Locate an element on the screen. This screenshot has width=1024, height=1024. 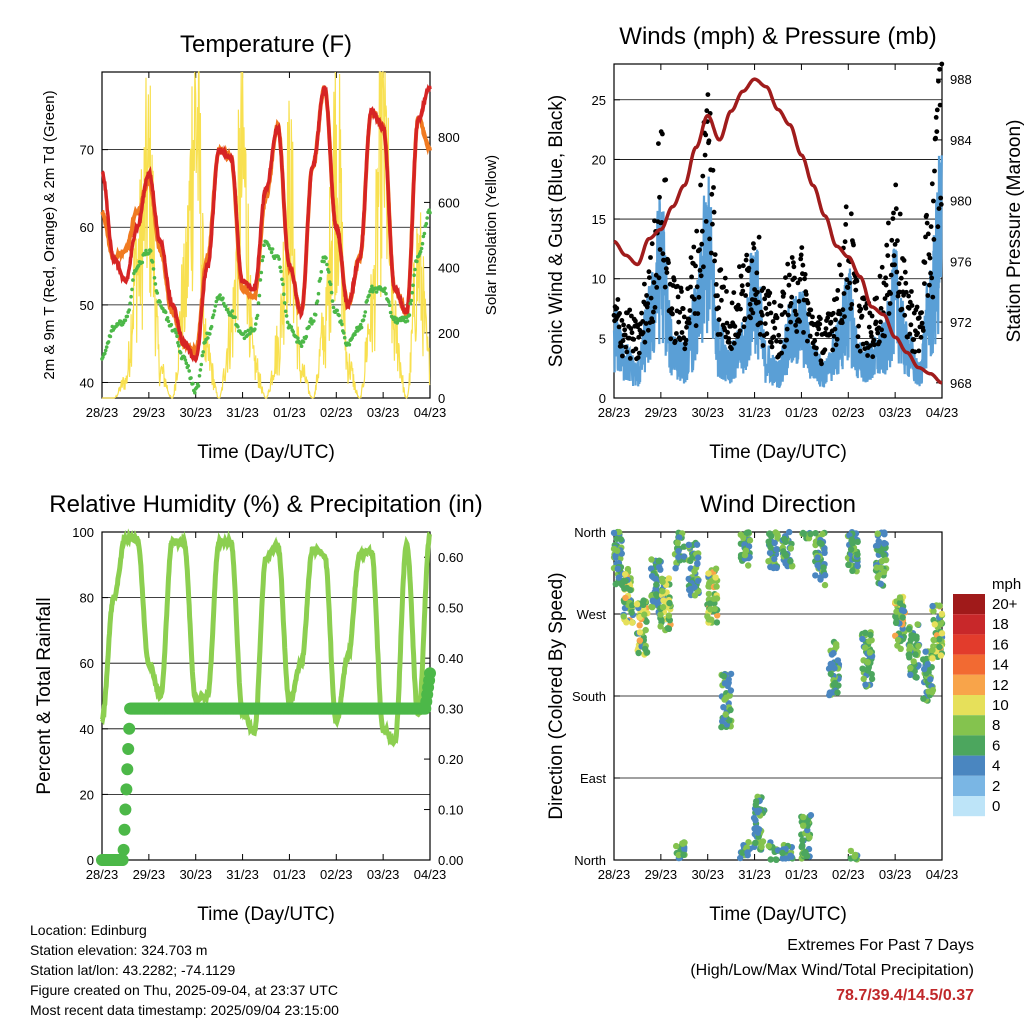
temp-ylabel: 2m & 9m T (Red, Orange) & 2m Td (Green) is located at coordinates (49, 234).